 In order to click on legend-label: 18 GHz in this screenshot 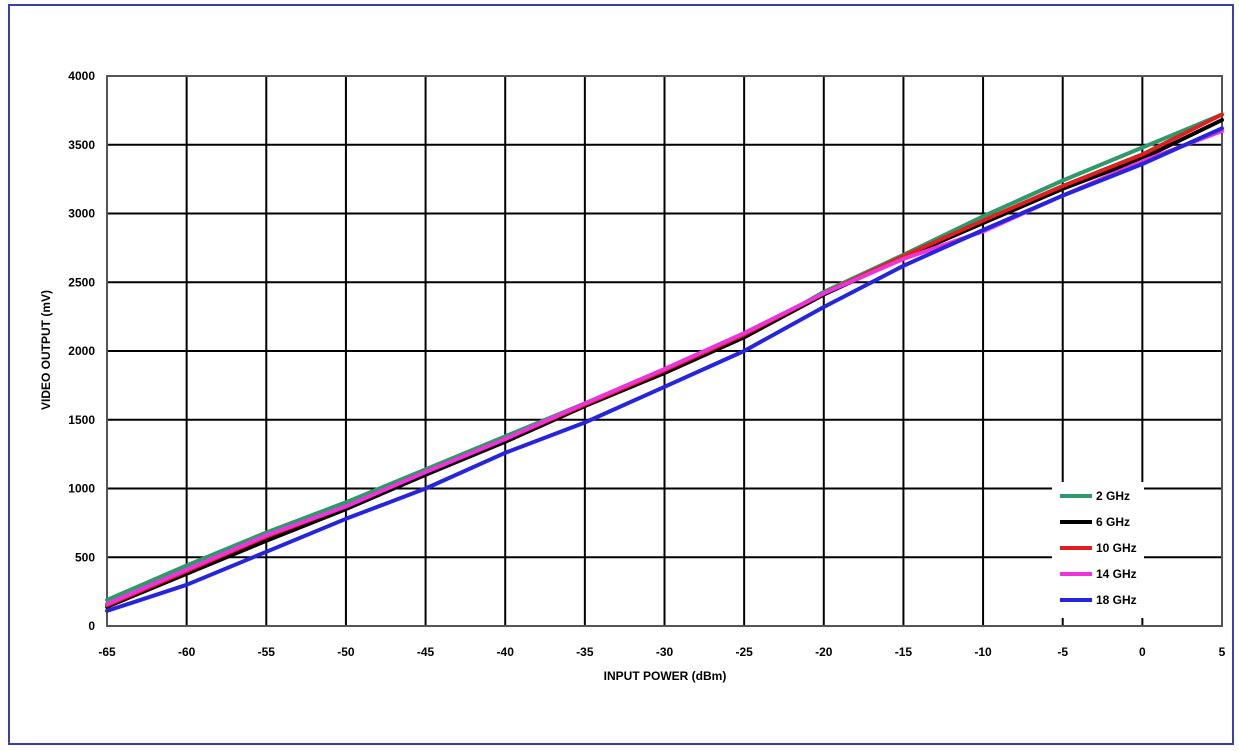, I will do `click(1116, 600)`.